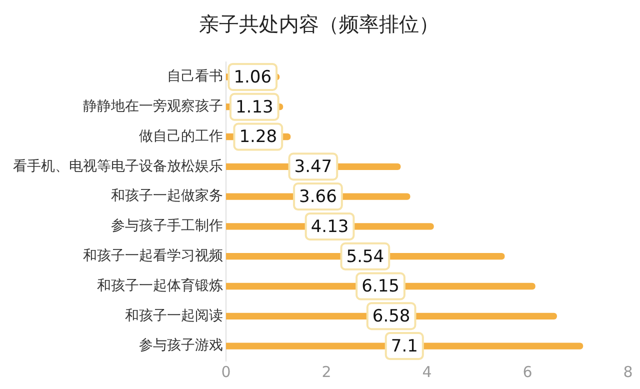 This screenshot has height=389, width=640. Describe the element at coordinates (381, 286) in the screenshot. I see `data-label: 6.15` at that location.